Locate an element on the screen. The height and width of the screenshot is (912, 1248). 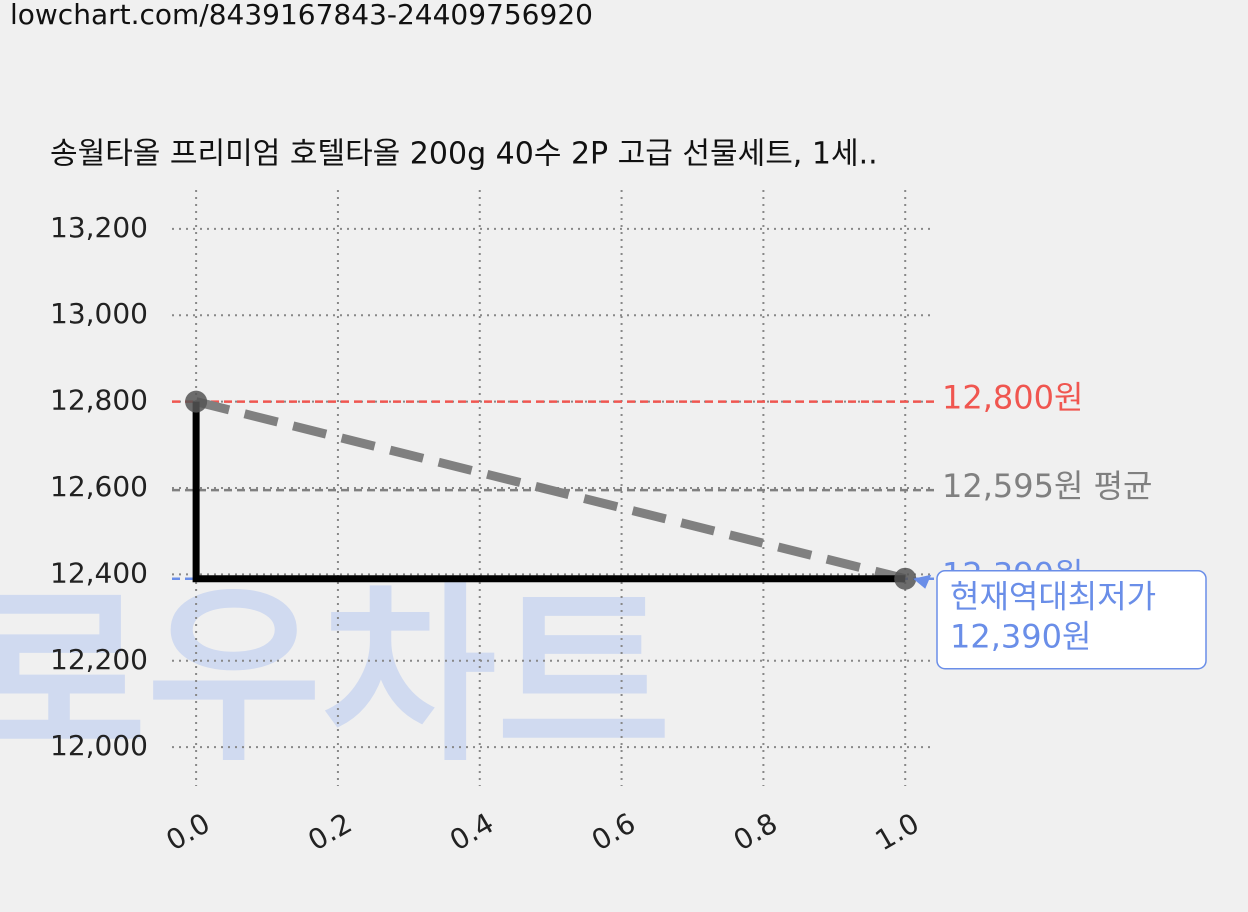
url: lowchart.com/8439167843-24409756920 is located at coordinates (301, 15).